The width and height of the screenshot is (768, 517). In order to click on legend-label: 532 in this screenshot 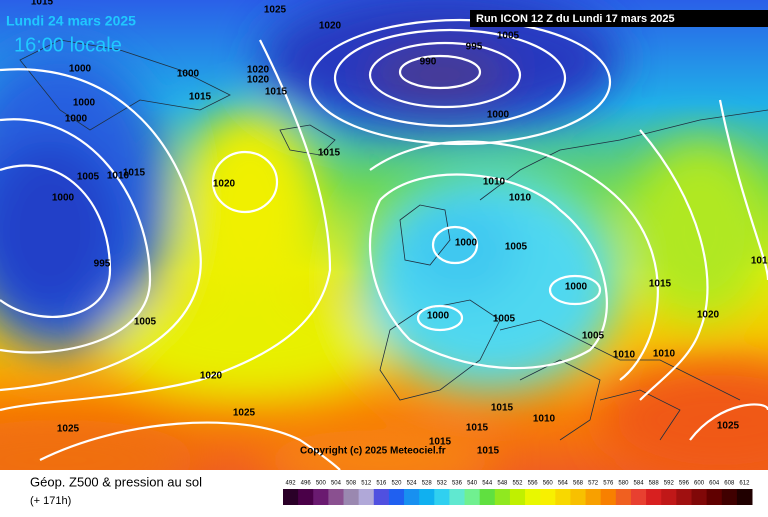, I will do `click(442, 484)`.